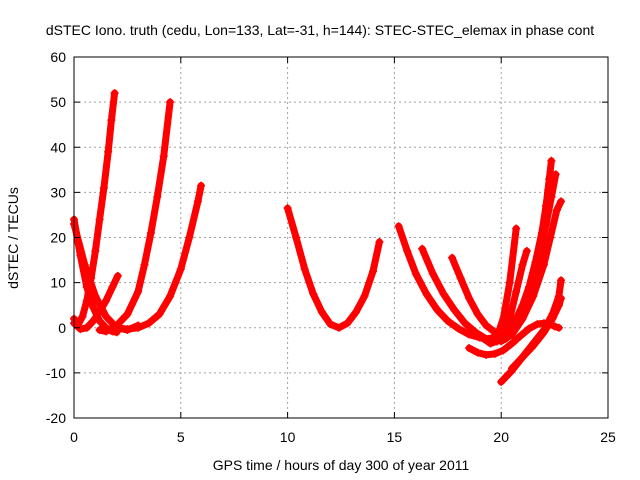  Describe the element at coordinates (58, 57) in the screenshot. I see `y-tick-label: 60` at that location.